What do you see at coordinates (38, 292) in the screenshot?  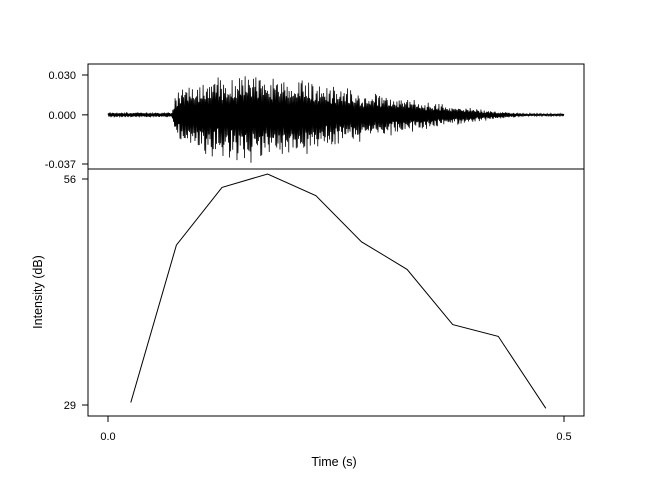 I see `y-axis-title: Intensity (dB)` at bounding box center [38, 292].